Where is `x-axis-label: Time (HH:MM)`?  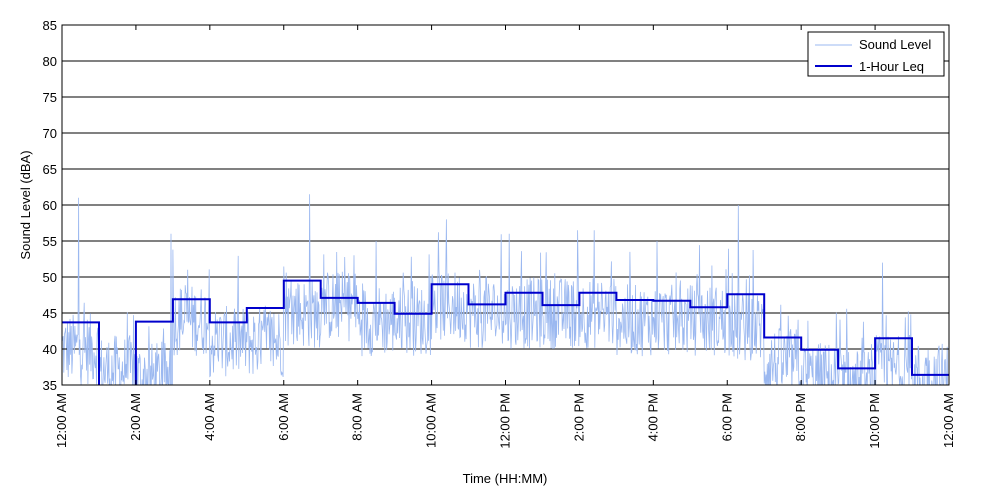
x-axis-label: Time (HH:MM) is located at coordinates (505, 478).